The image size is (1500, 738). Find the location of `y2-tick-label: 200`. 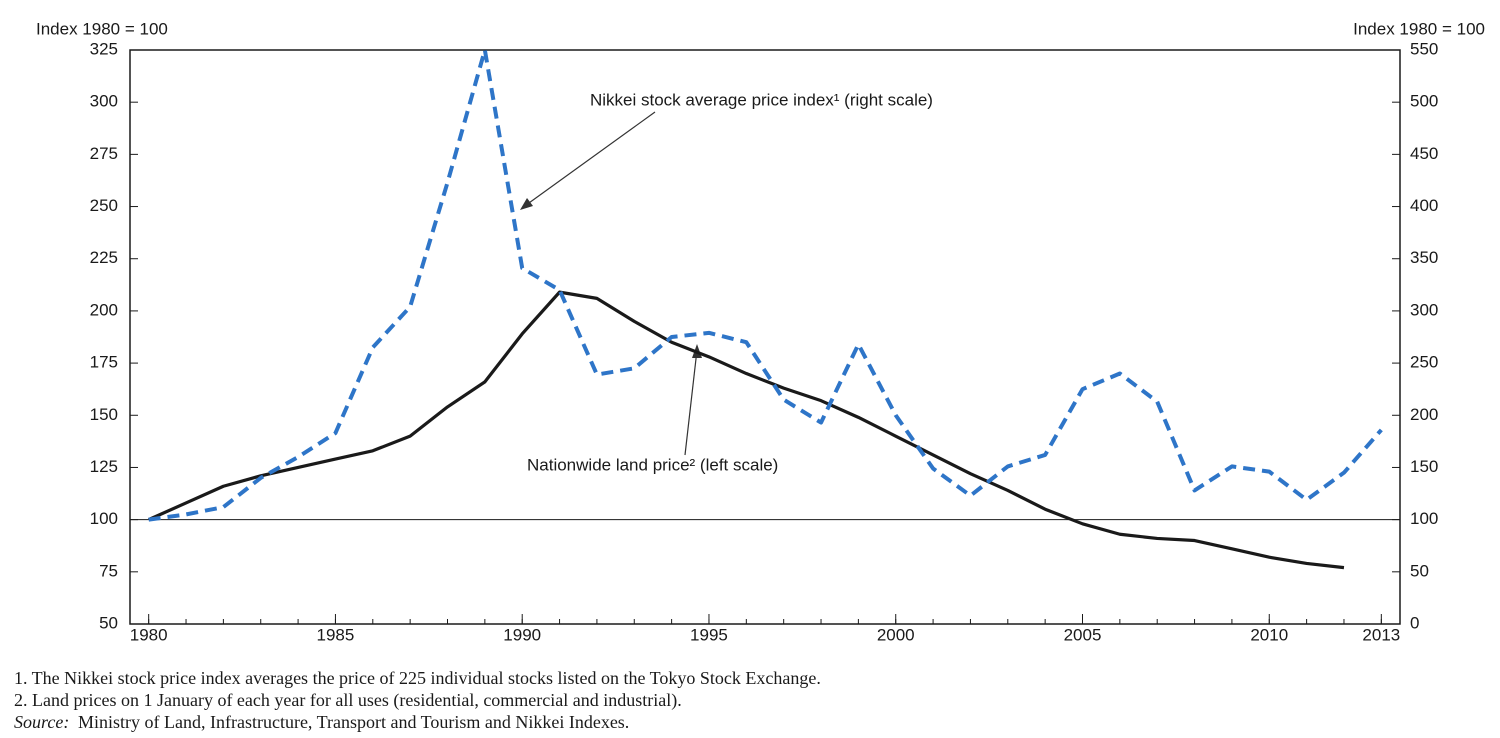

y2-tick-label: 200 is located at coordinates (1424, 414).